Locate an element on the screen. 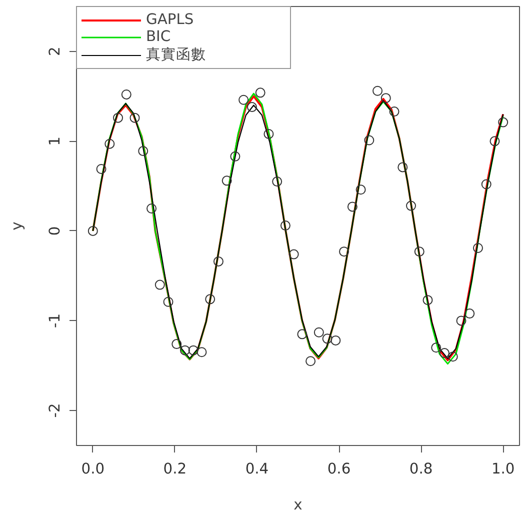  legend-label: GAPLS is located at coordinates (170, 19).